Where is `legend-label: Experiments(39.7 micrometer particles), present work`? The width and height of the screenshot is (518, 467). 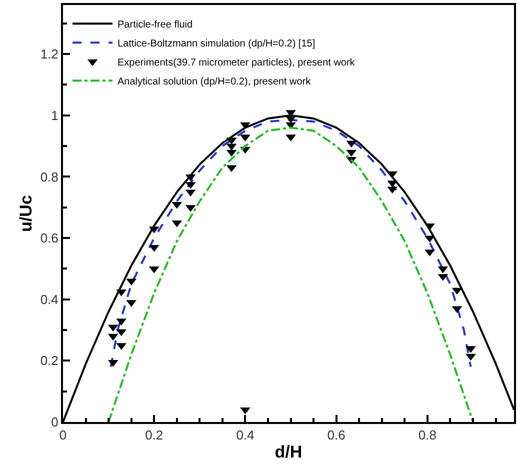
legend-label: Experiments(39.7 micrometer particles), present work is located at coordinates (237, 63).